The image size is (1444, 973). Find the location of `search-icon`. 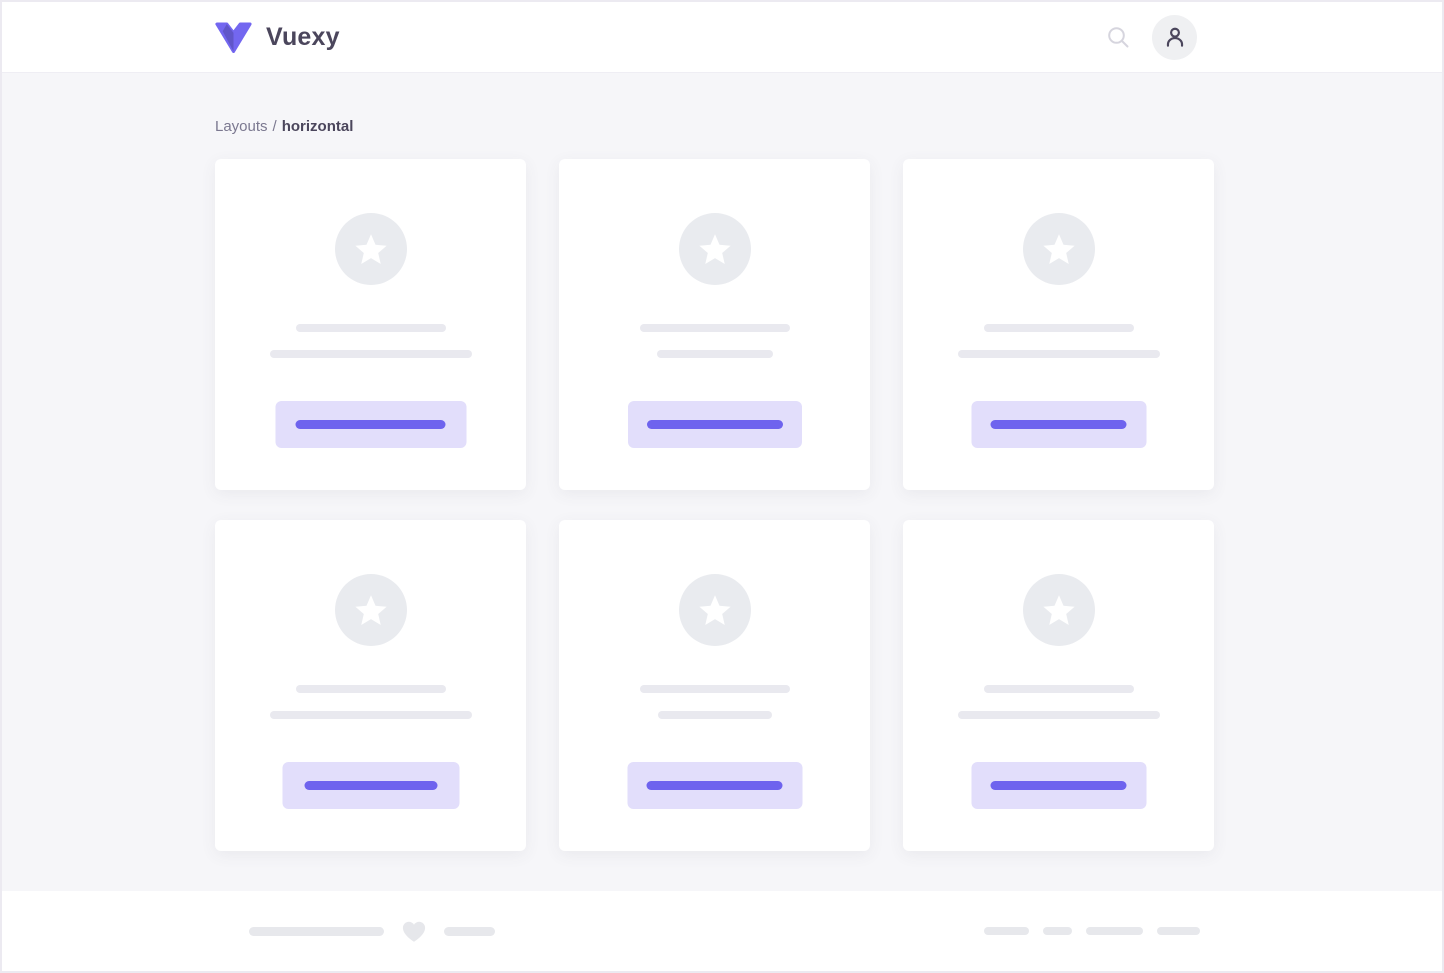

search-icon is located at coordinates (1118, 37).